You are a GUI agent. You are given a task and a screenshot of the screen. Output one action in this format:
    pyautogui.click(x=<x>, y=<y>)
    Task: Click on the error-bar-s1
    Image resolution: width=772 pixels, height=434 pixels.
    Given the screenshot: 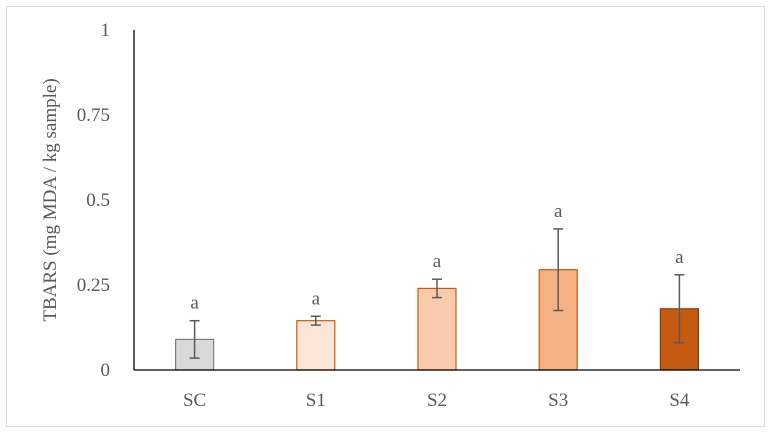 What is the action you would take?
    pyautogui.click(x=315, y=320)
    